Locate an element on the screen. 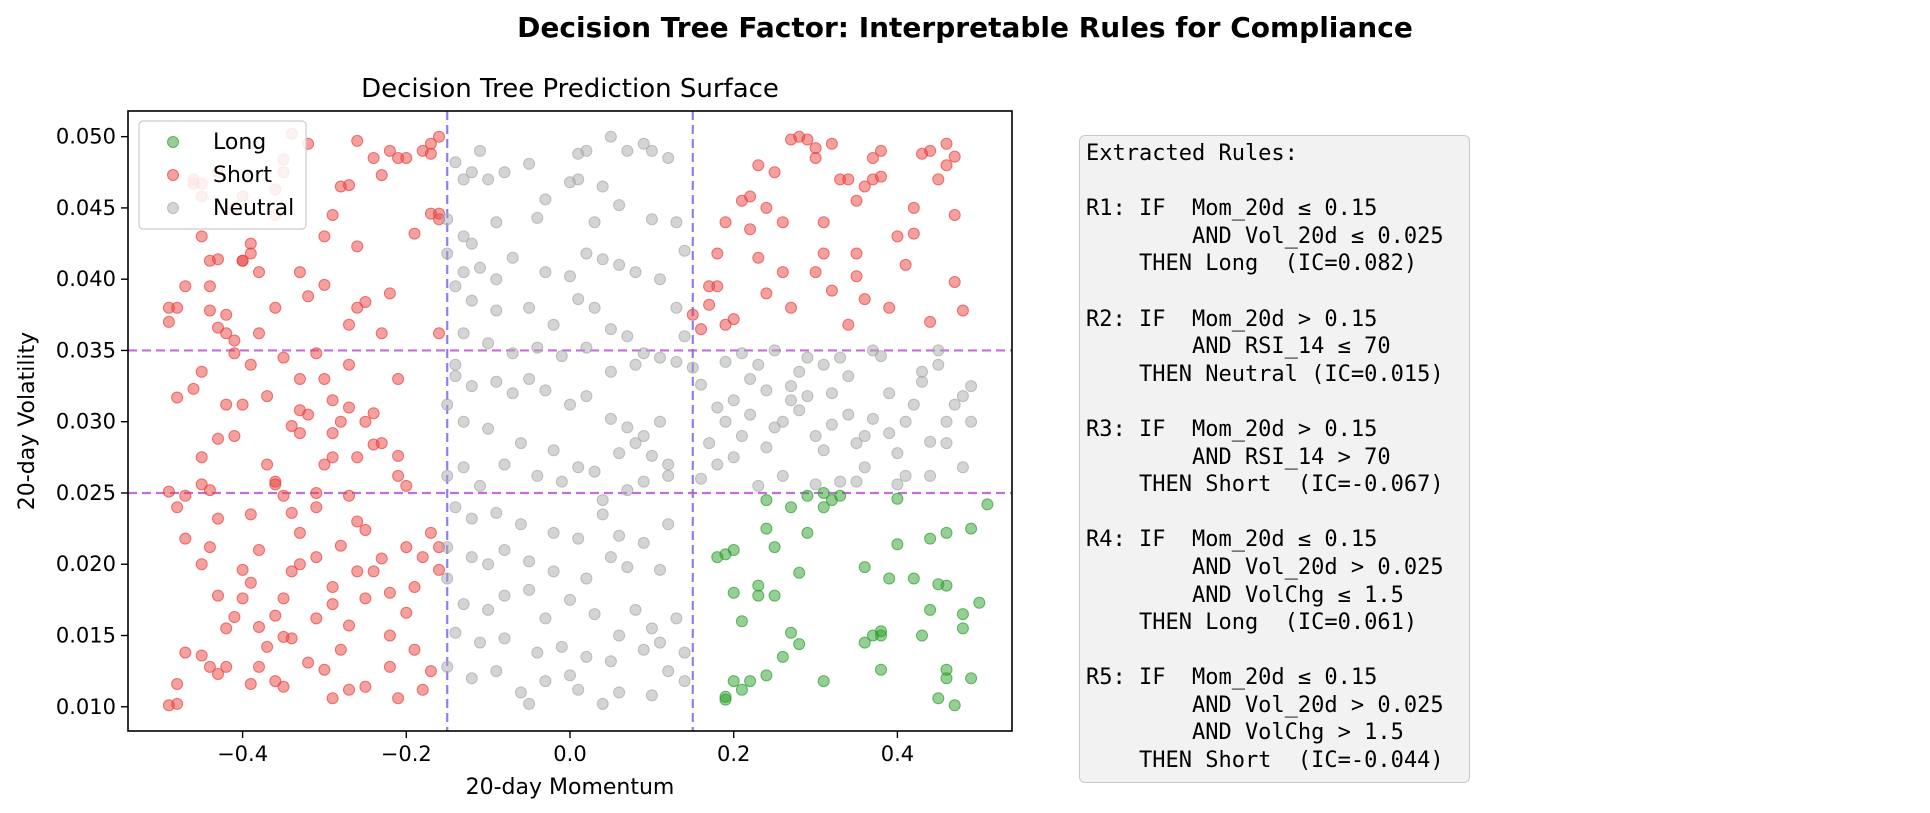  legend-marker-neutral is located at coordinates (173, 208).